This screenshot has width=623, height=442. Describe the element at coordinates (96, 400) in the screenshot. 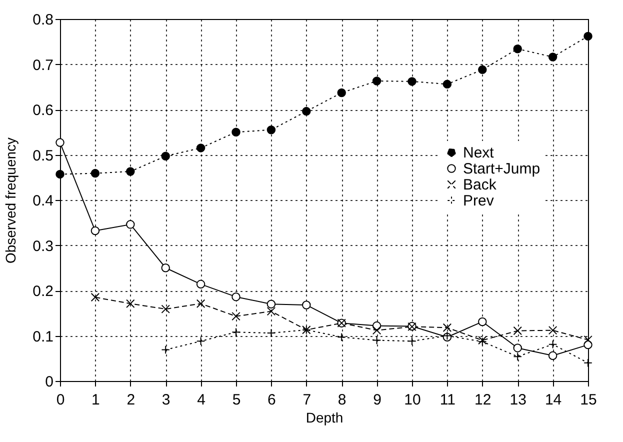

I see `x-tick-label: 1` at that location.